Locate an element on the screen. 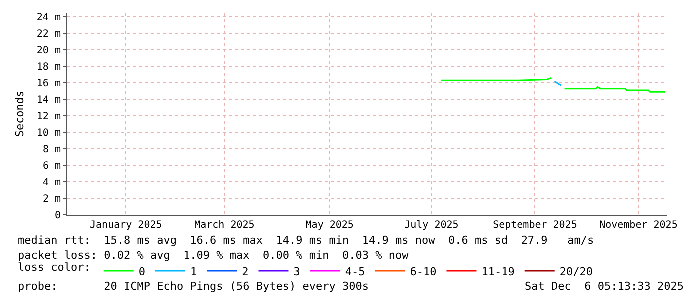 The image size is (697, 297). x-tick-label: March 2025 is located at coordinates (224, 225).